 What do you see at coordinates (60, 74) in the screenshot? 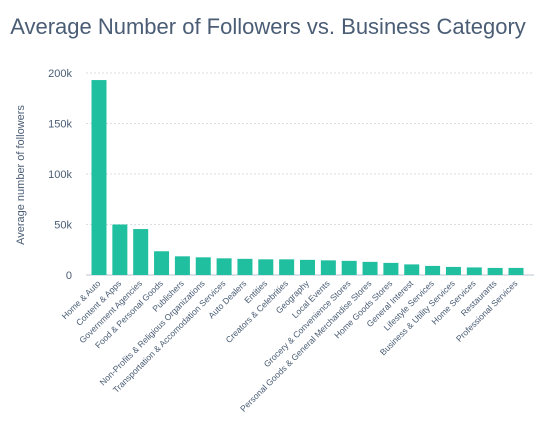
I see `y-tick-label: 200k` at bounding box center [60, 74].